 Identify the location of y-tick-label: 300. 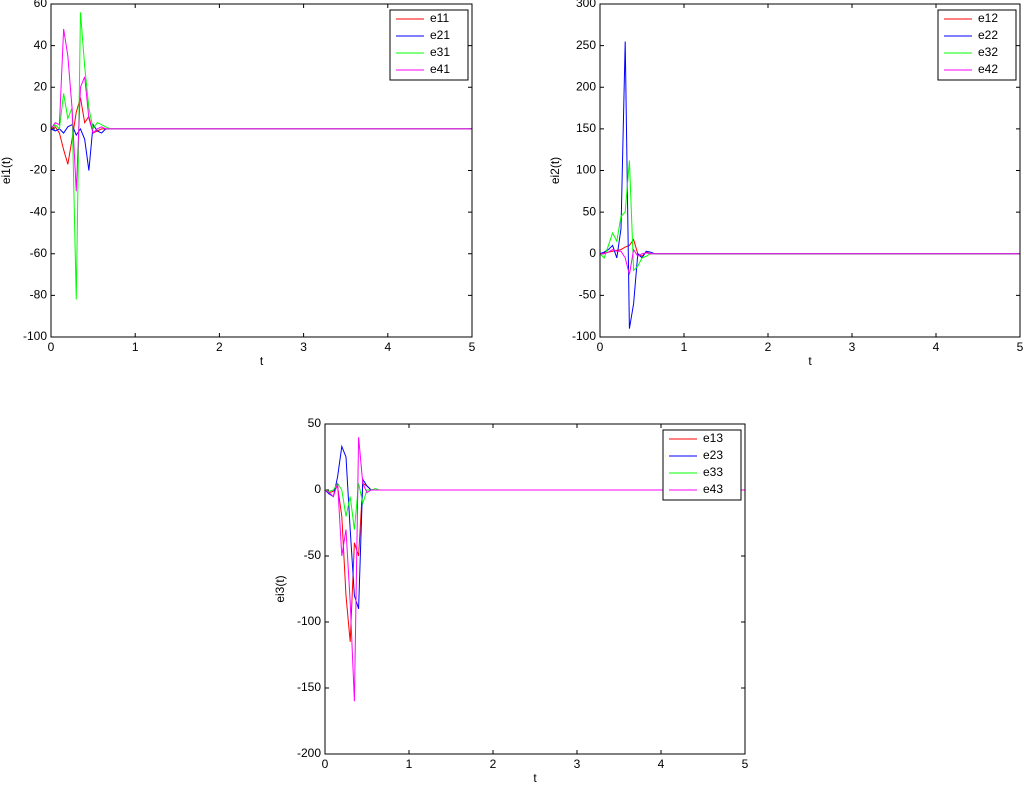
(586, 5).